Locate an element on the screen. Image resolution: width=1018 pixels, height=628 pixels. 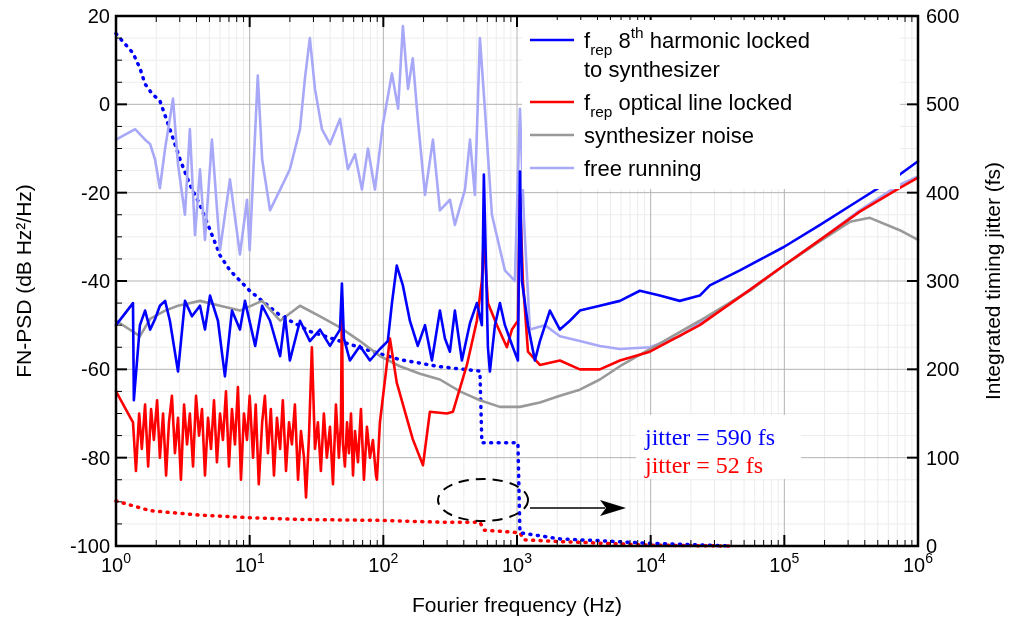
legend-label: f$_{rep}$ optical line locked is located at coordinates (688, 105).